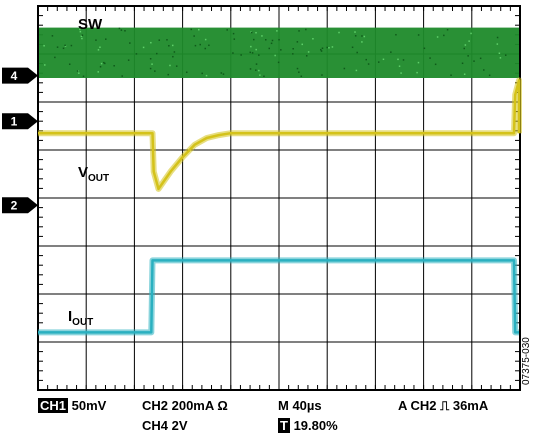  I want to click on ch1-badge: CH1, so click(53, 405).